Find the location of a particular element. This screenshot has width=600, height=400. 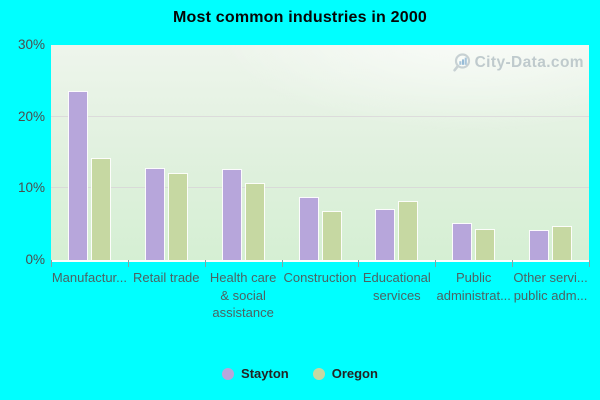

watermark-text: City-Data.com is located at coordinates (529, 62).